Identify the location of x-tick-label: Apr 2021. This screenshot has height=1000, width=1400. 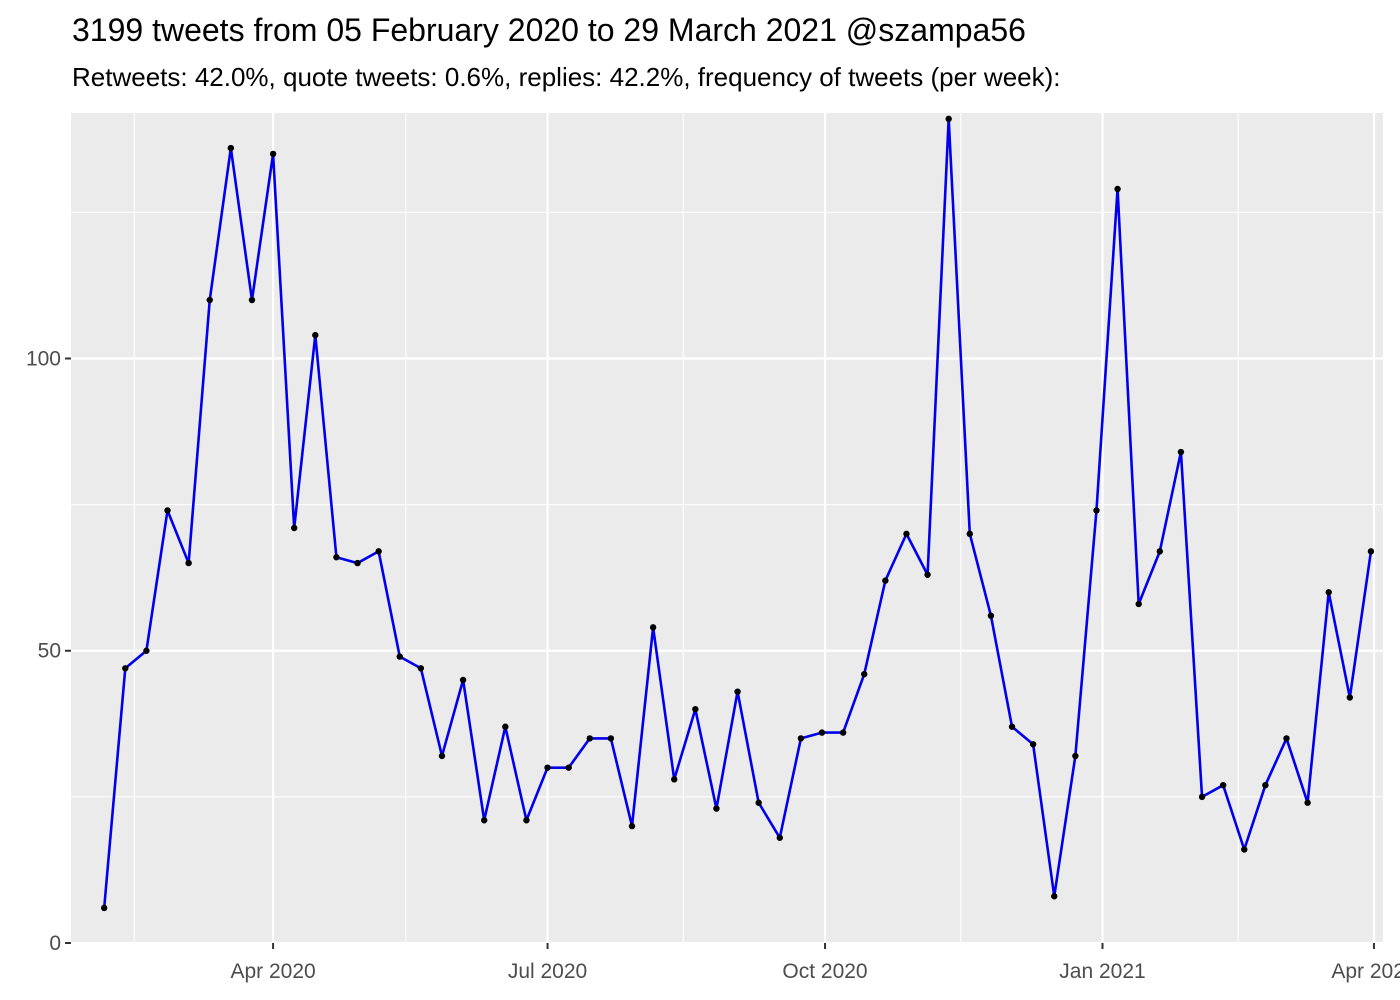
(1365, 971).